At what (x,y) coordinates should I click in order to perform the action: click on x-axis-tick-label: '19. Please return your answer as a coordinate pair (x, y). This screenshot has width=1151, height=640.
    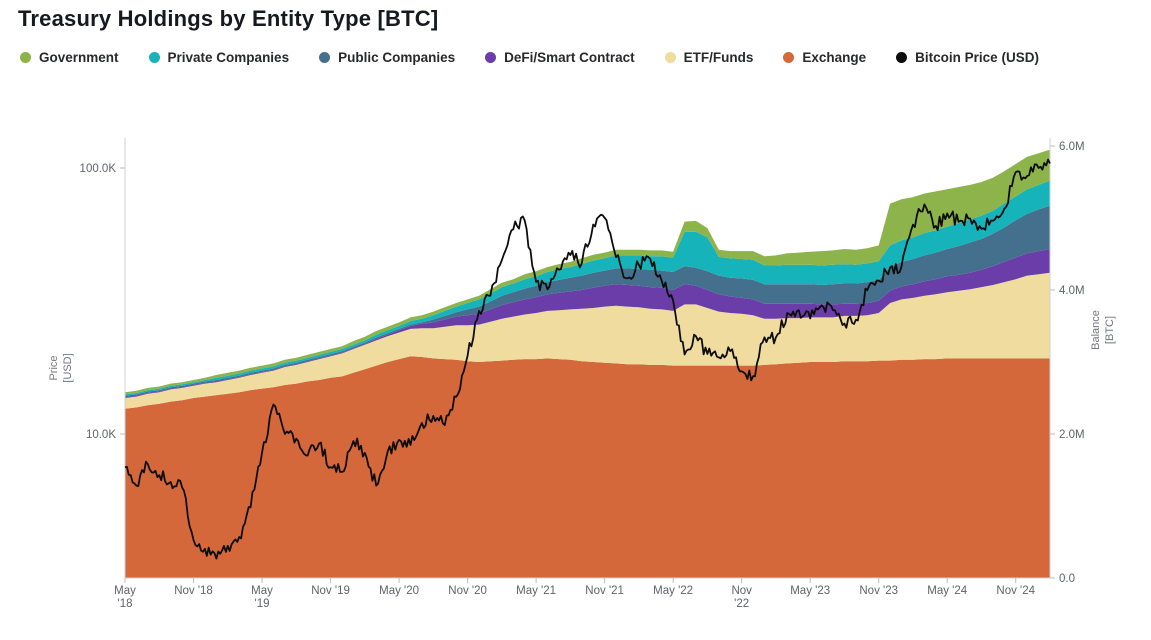
    Looking at the image, I should click on (262, 604).